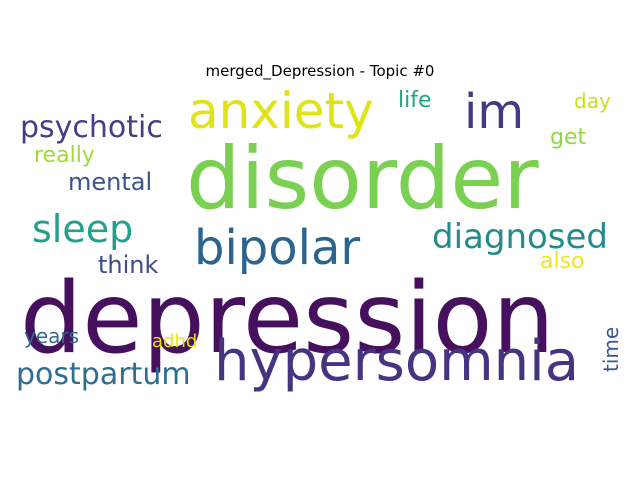 The image size is (640, 480). I want to click on word-postpartum: postpartum, so click(103, 374).